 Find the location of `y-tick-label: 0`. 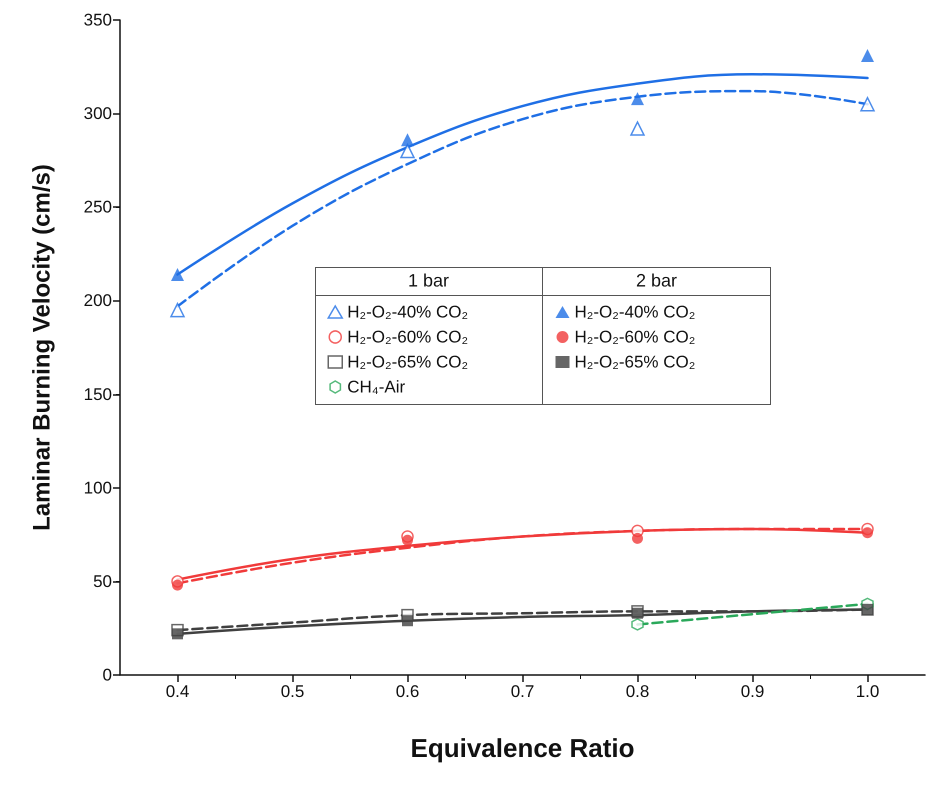

y-tick-label: 0 is located at coordinates (107, 675).